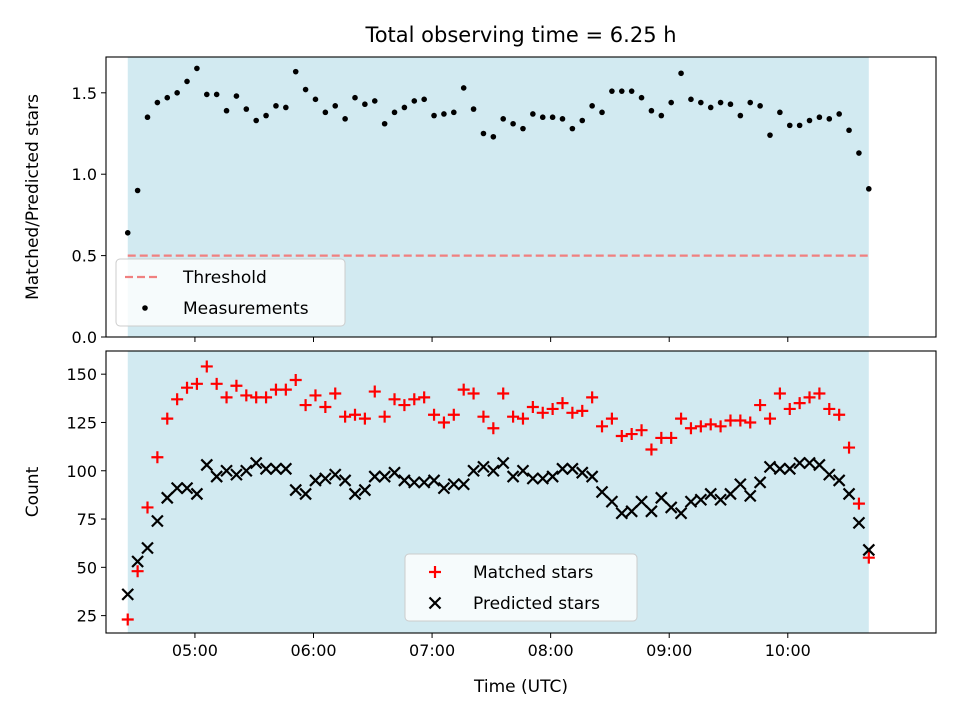  Describe the element at coordinates (230, 292) in the screenshot. I see `legend: Threshold Measurements` at that location.